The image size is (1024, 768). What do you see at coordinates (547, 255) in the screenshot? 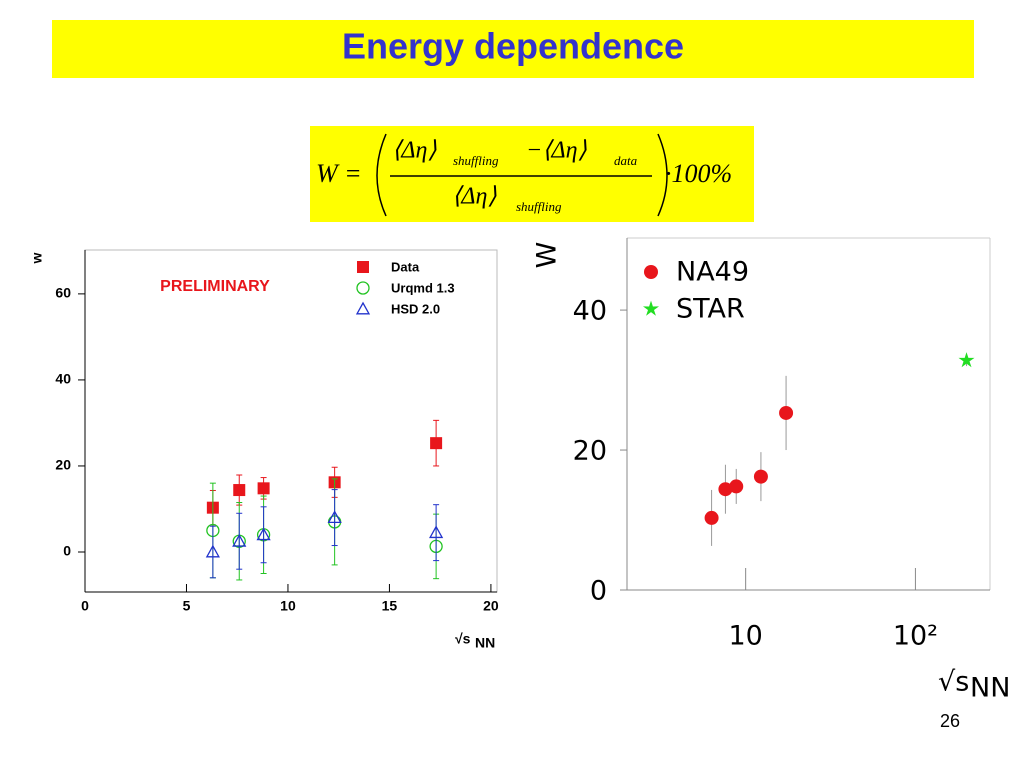
I see `y-axis-label: W` at bounding box center [547, 255].